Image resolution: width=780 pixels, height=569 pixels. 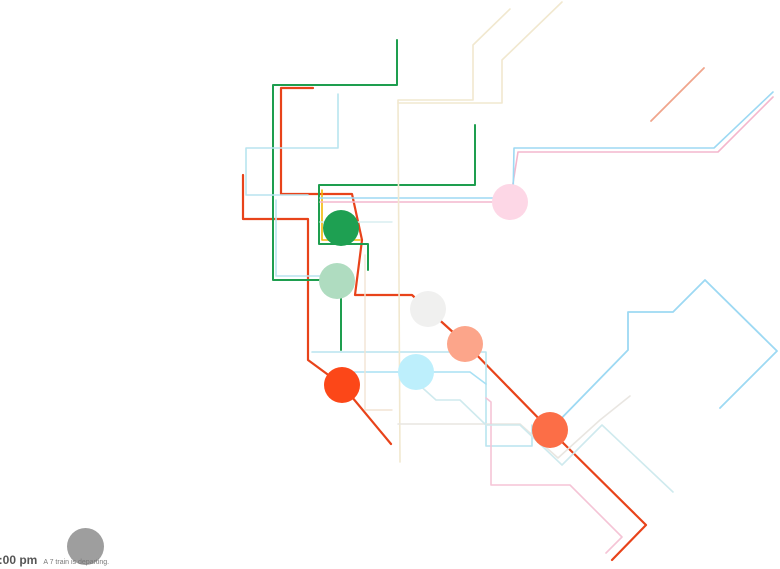 I want to click on line-teal-south, so click(x=544, y=437).